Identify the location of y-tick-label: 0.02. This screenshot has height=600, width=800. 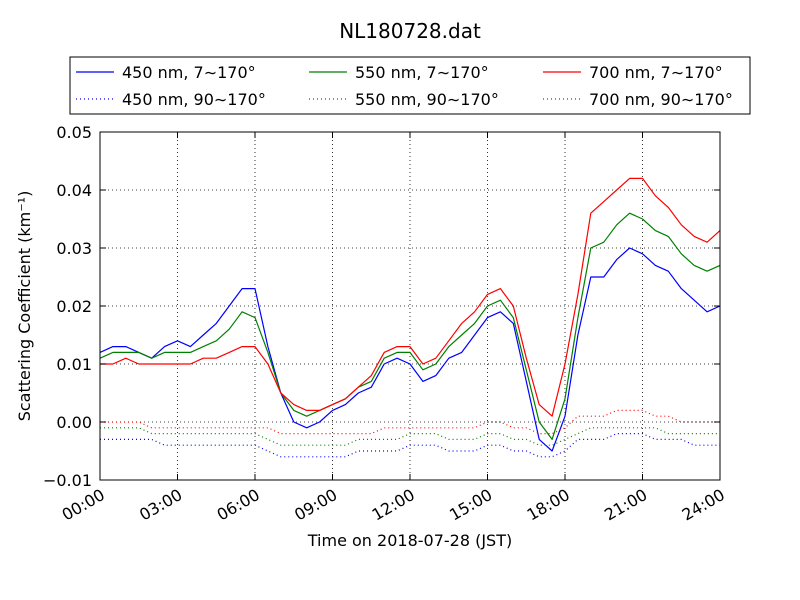
(74, 306).